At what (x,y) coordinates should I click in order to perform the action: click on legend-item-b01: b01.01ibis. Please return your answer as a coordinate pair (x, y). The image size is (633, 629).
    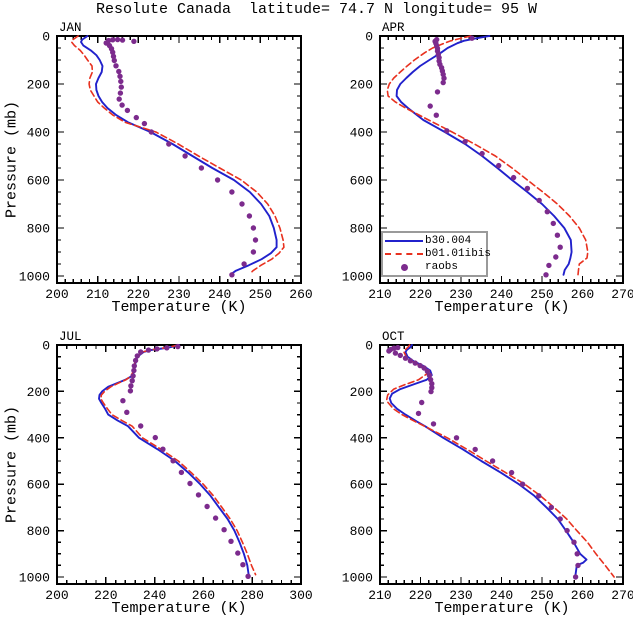
    Looking at the image, I should click on (438, 253).